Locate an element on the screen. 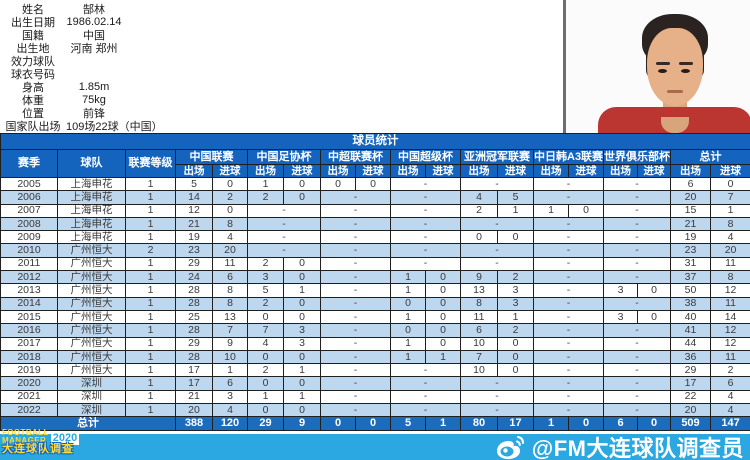 This screenshot has width=750, height=460. total-goals-cell: 147 is located at coordinates (729, 424).